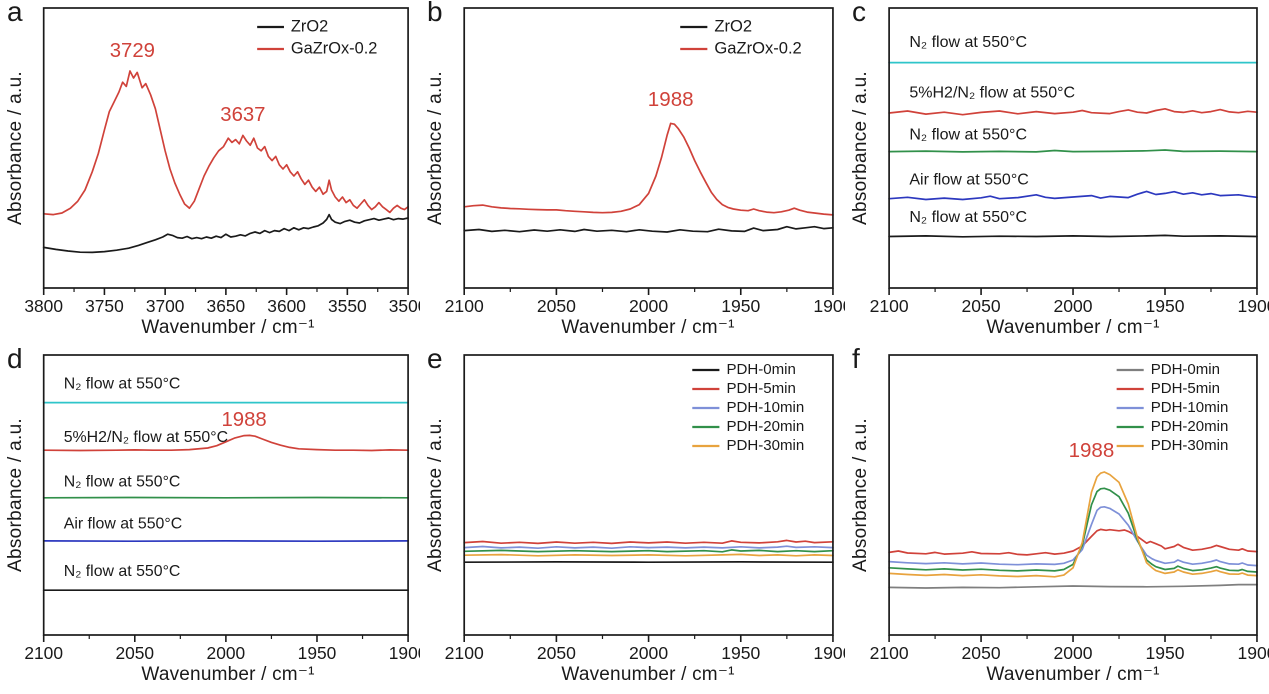 This screenshot has height=694, width=1269. I want to click on panel-label-a: a, so click(15, 13).